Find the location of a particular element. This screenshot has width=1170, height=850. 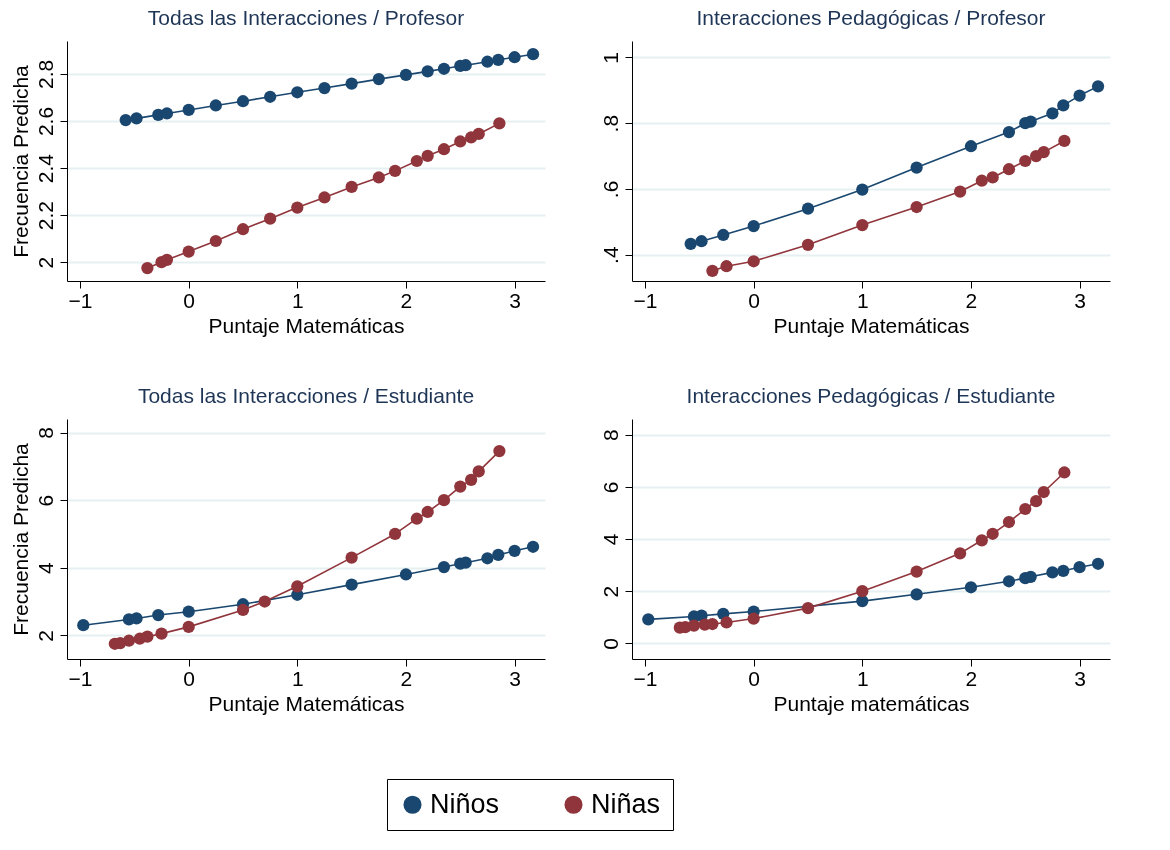

y-tick-label: 0 is located at coordinates (610, 644).